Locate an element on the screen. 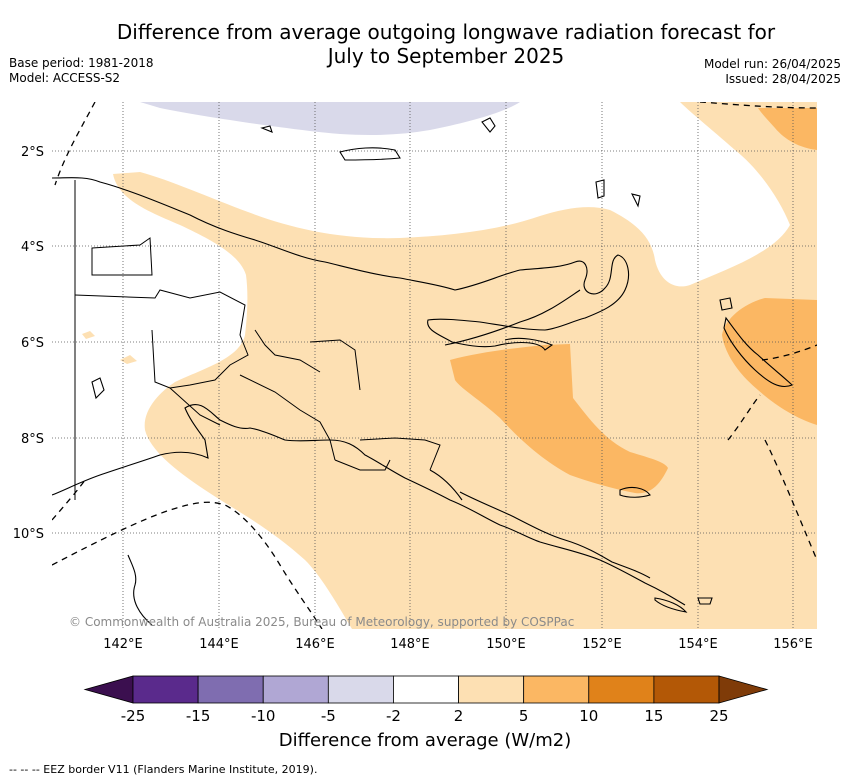 The image size is (850, 781). lat-label-2s: 2°S is located at coordinates (32, 152).